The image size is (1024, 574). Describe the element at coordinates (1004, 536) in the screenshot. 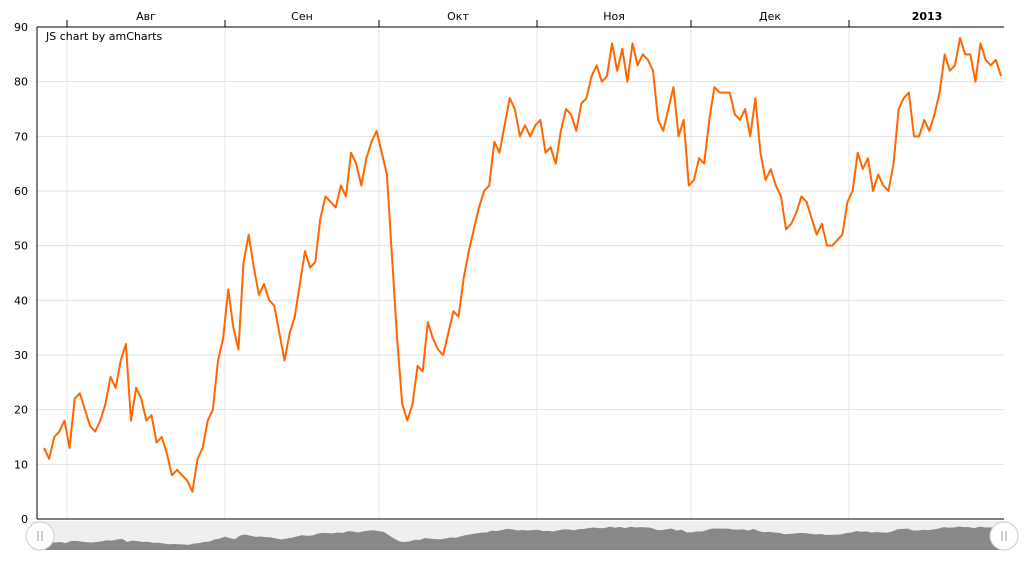

I see `scrollbar-right-grip` at that location.